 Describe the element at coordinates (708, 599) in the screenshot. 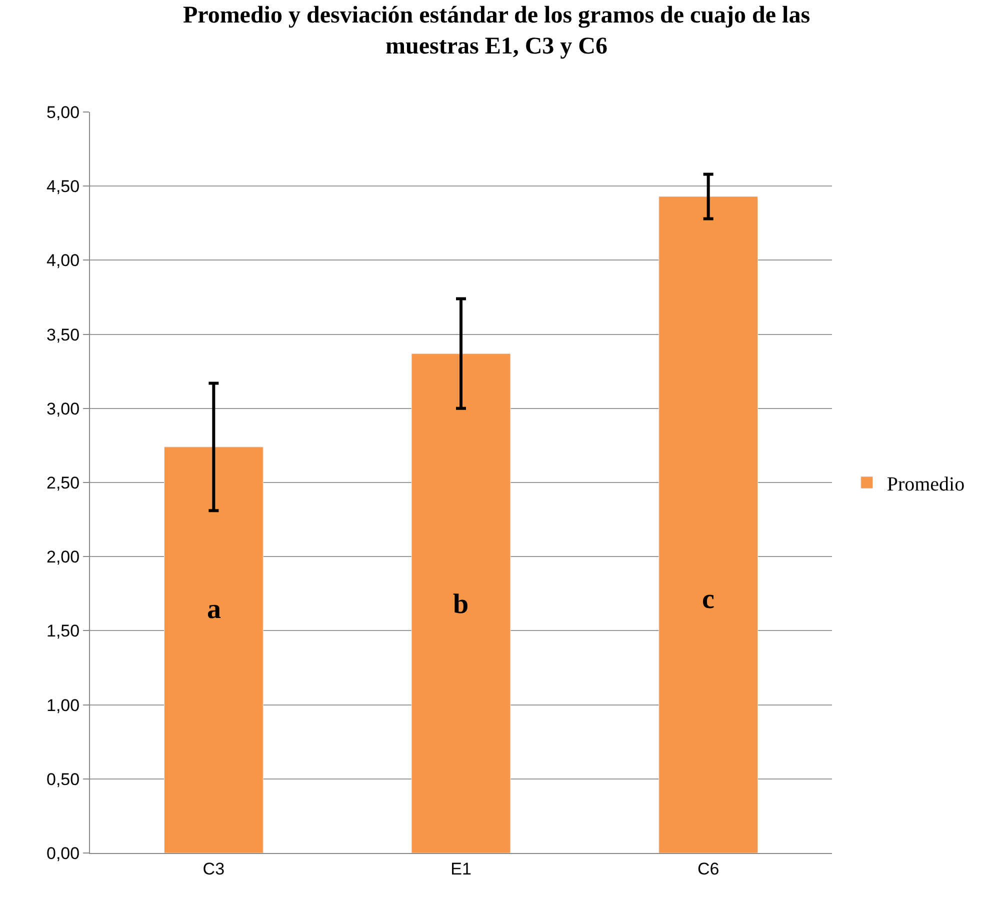

I see `annotation: c` at that location.